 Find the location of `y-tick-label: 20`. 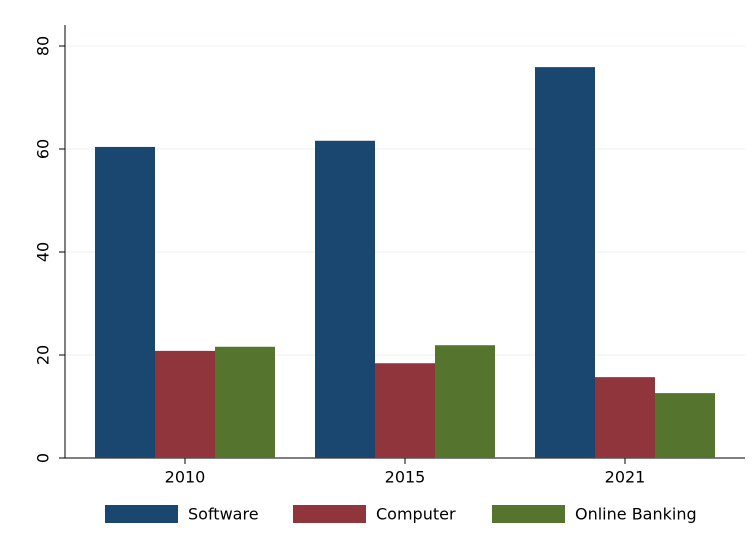

y-tick-label: 20 is located at coordinates (43, 355).